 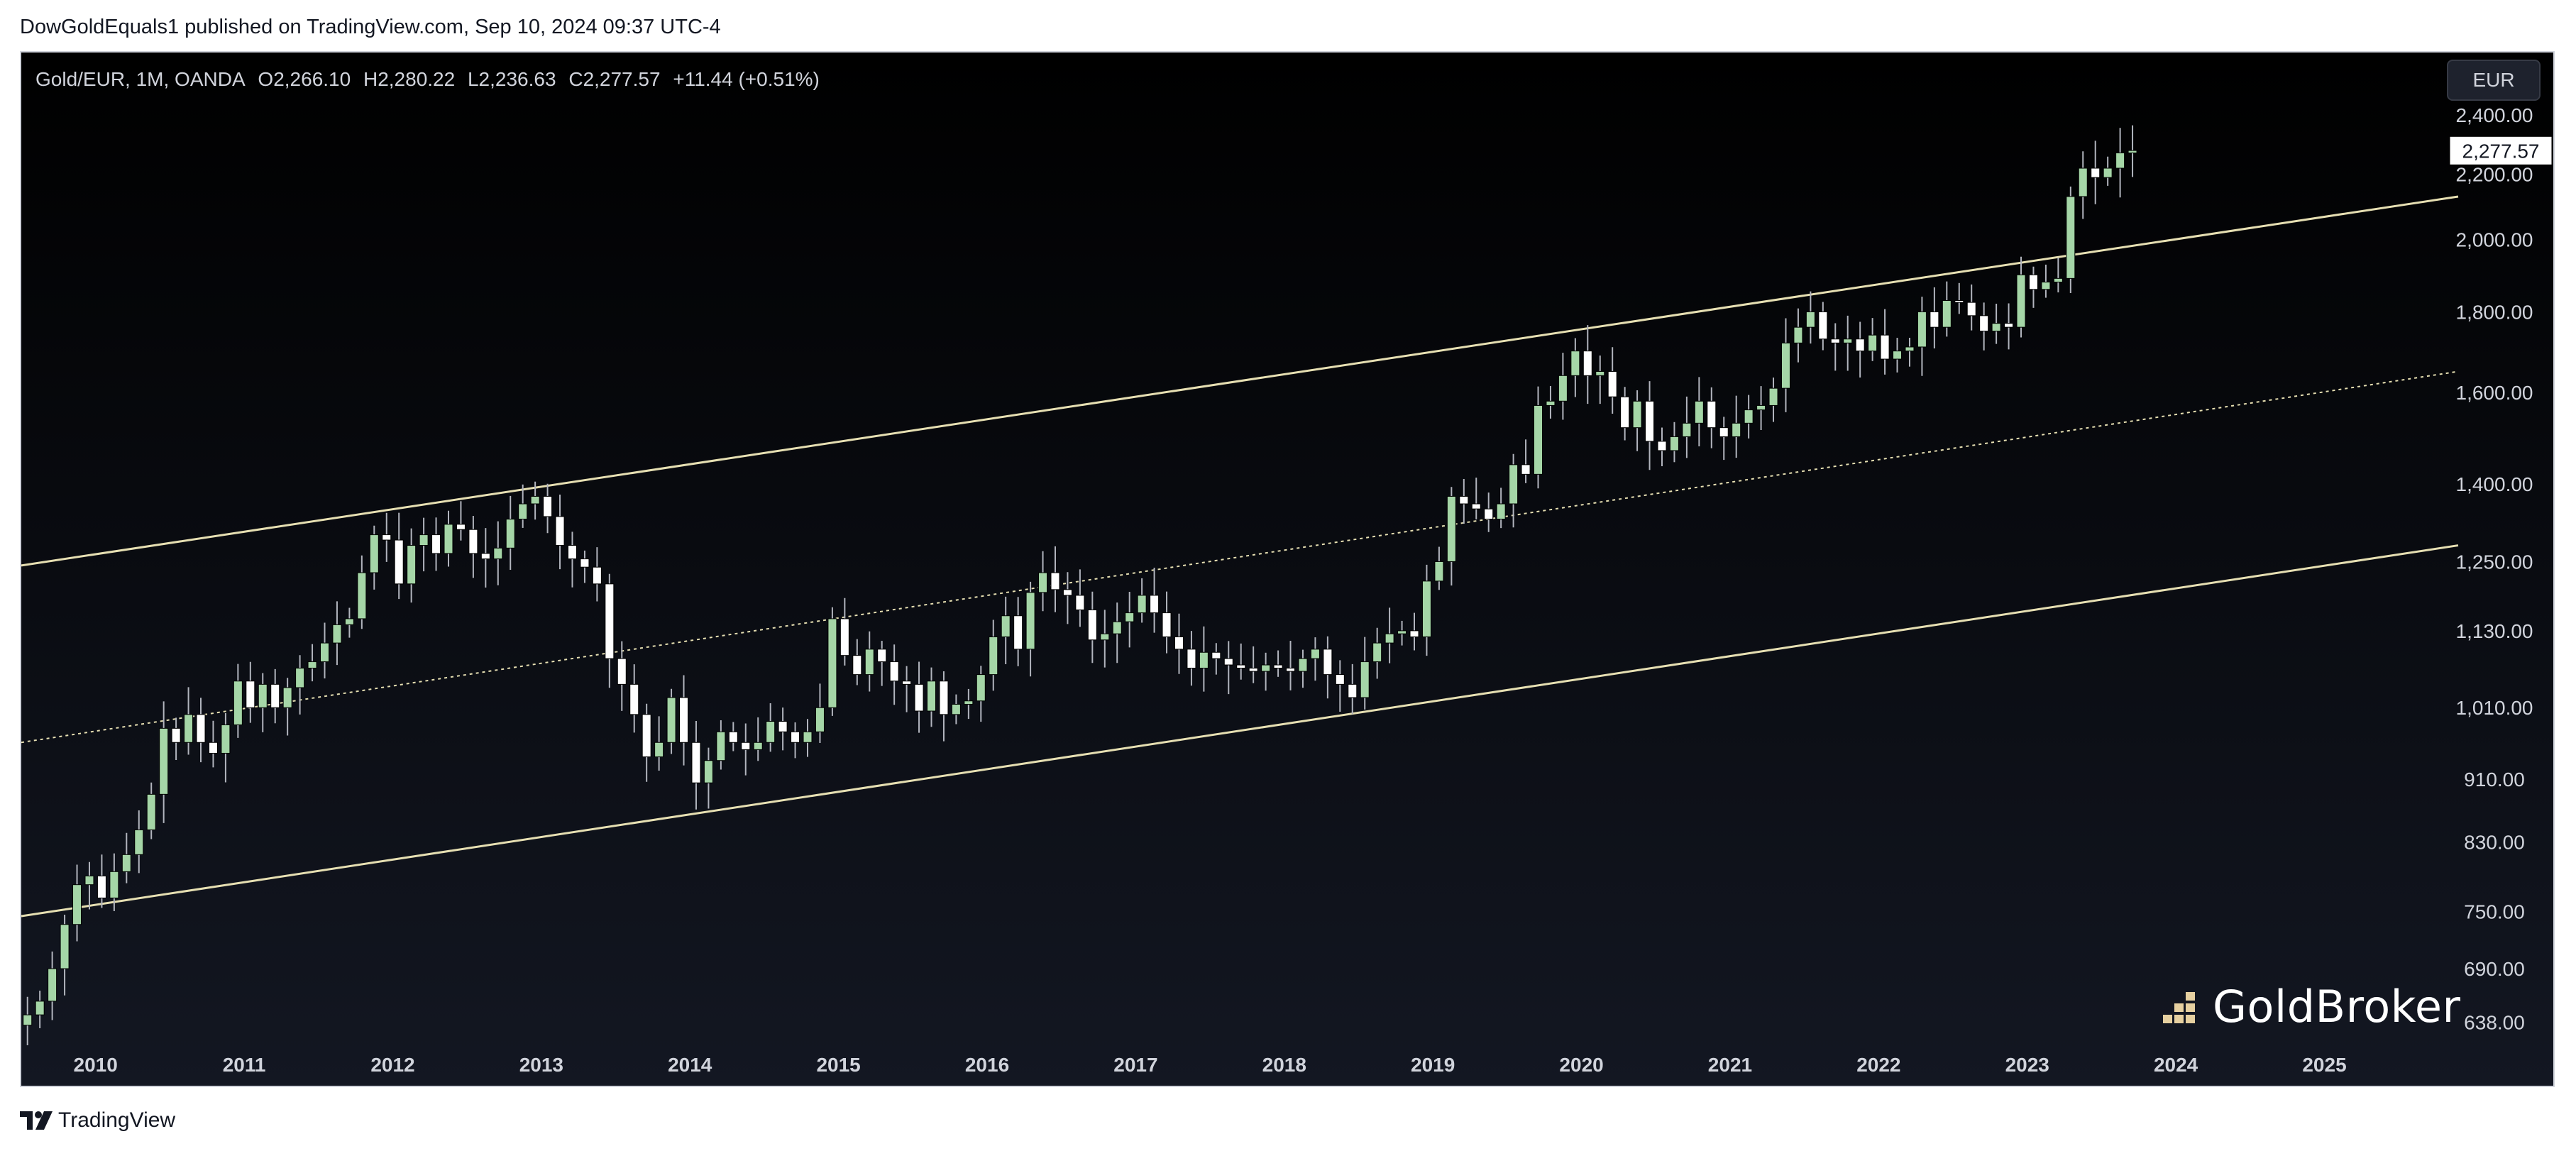 I want to click on price-tick-label: 1,800.00, so click(x=2494, y=312).